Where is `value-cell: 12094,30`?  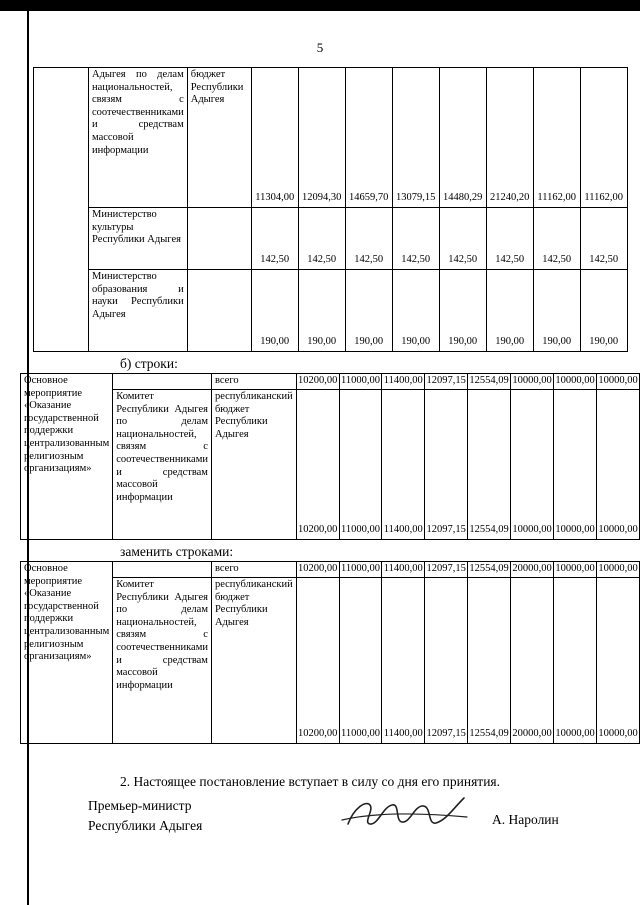
value-cell: 12094,30 is located at coordinates (321, 137).